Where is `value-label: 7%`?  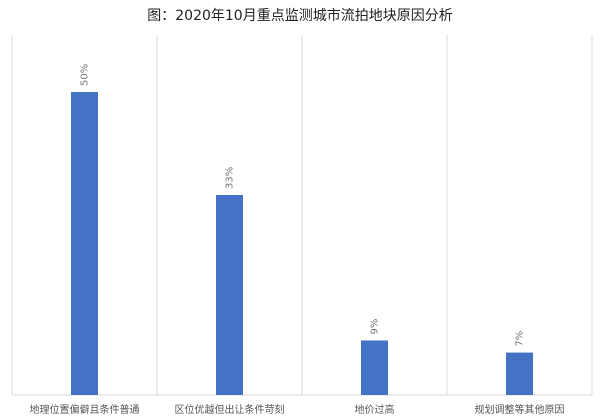
value-label: 7% is located at coordinates (520, 339).